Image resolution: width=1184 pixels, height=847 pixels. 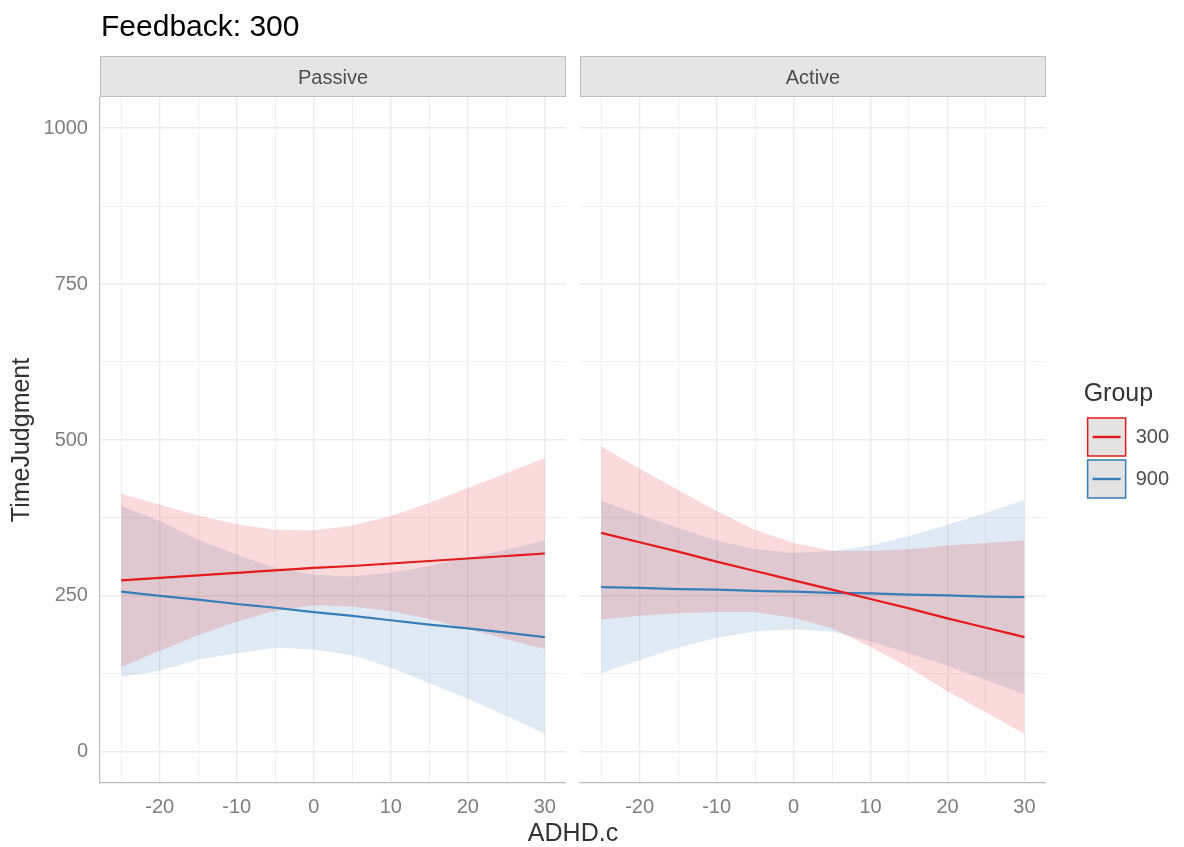 I want to click on legend-title: Group, so click(x=1118, y=392).